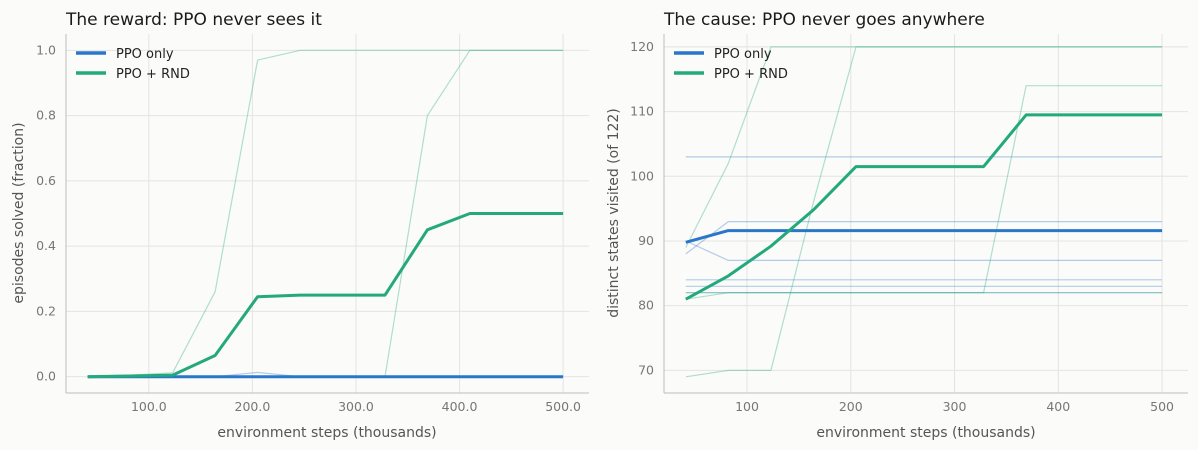 This screenshot has width=1198, height=450. Describe the element at coordinates (1058, 406) in the screenshot. I see `x-tick-label: 400` at that location.